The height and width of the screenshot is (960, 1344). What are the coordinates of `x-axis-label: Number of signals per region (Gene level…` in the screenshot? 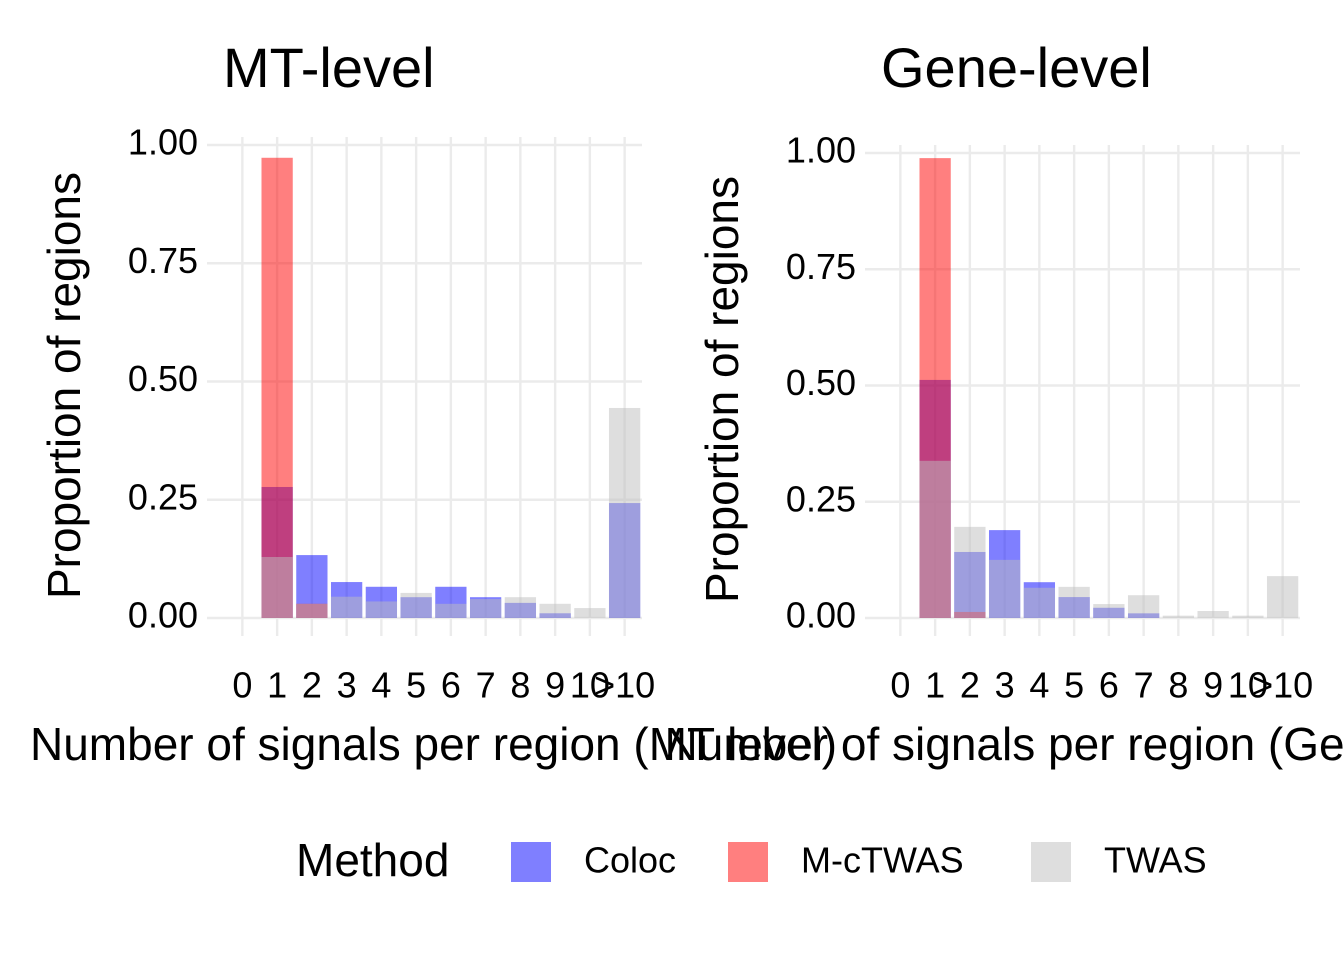 It's located at (1004, 744).